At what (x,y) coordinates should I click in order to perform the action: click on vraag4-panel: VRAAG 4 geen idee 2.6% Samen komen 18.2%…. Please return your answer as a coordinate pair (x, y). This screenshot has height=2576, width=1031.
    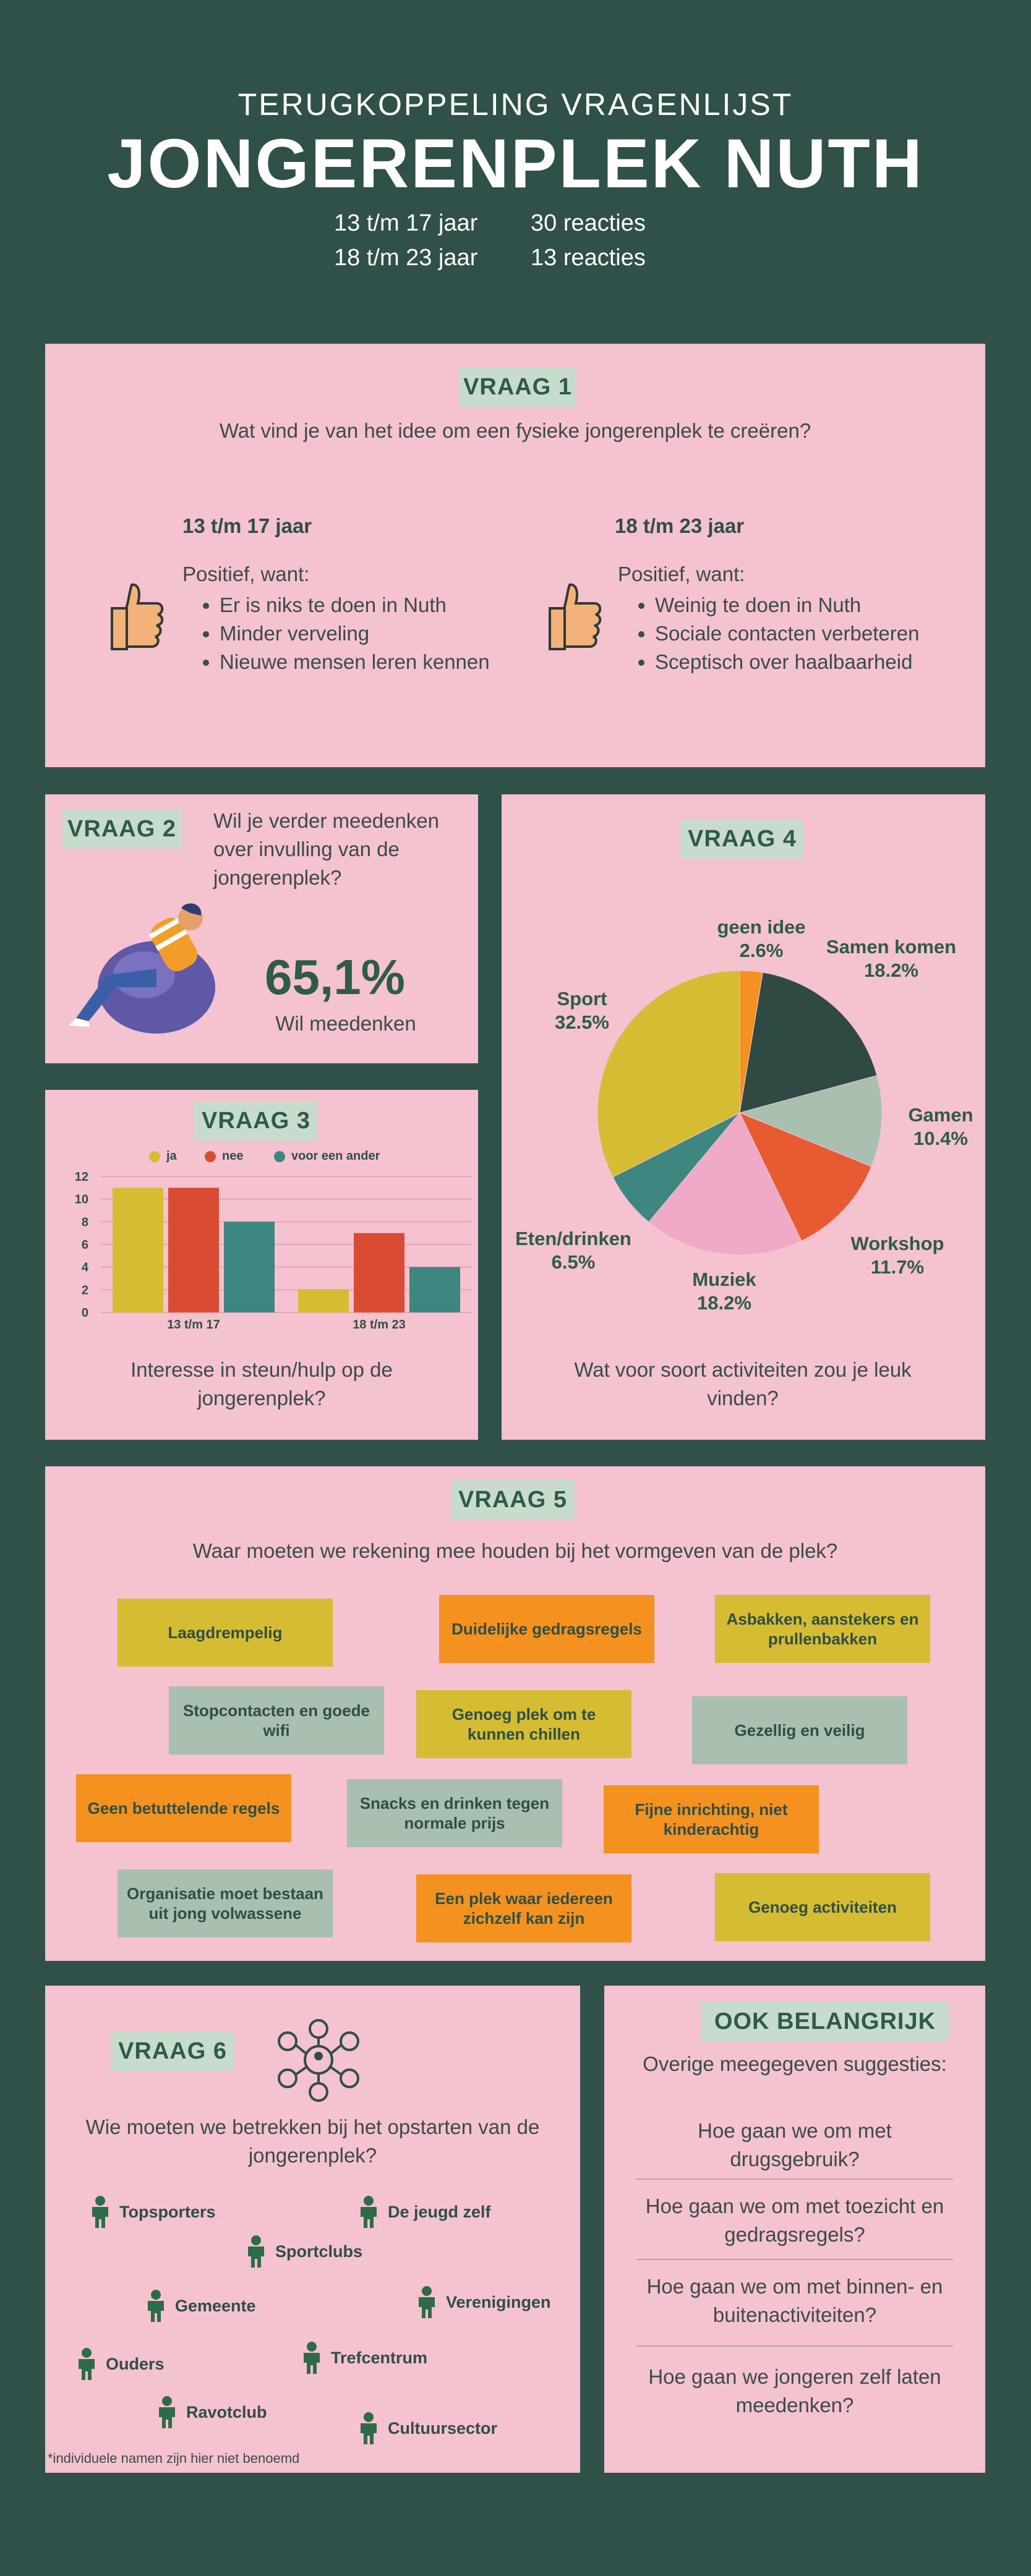
    Looking at the image, I should click on (744, 1117).